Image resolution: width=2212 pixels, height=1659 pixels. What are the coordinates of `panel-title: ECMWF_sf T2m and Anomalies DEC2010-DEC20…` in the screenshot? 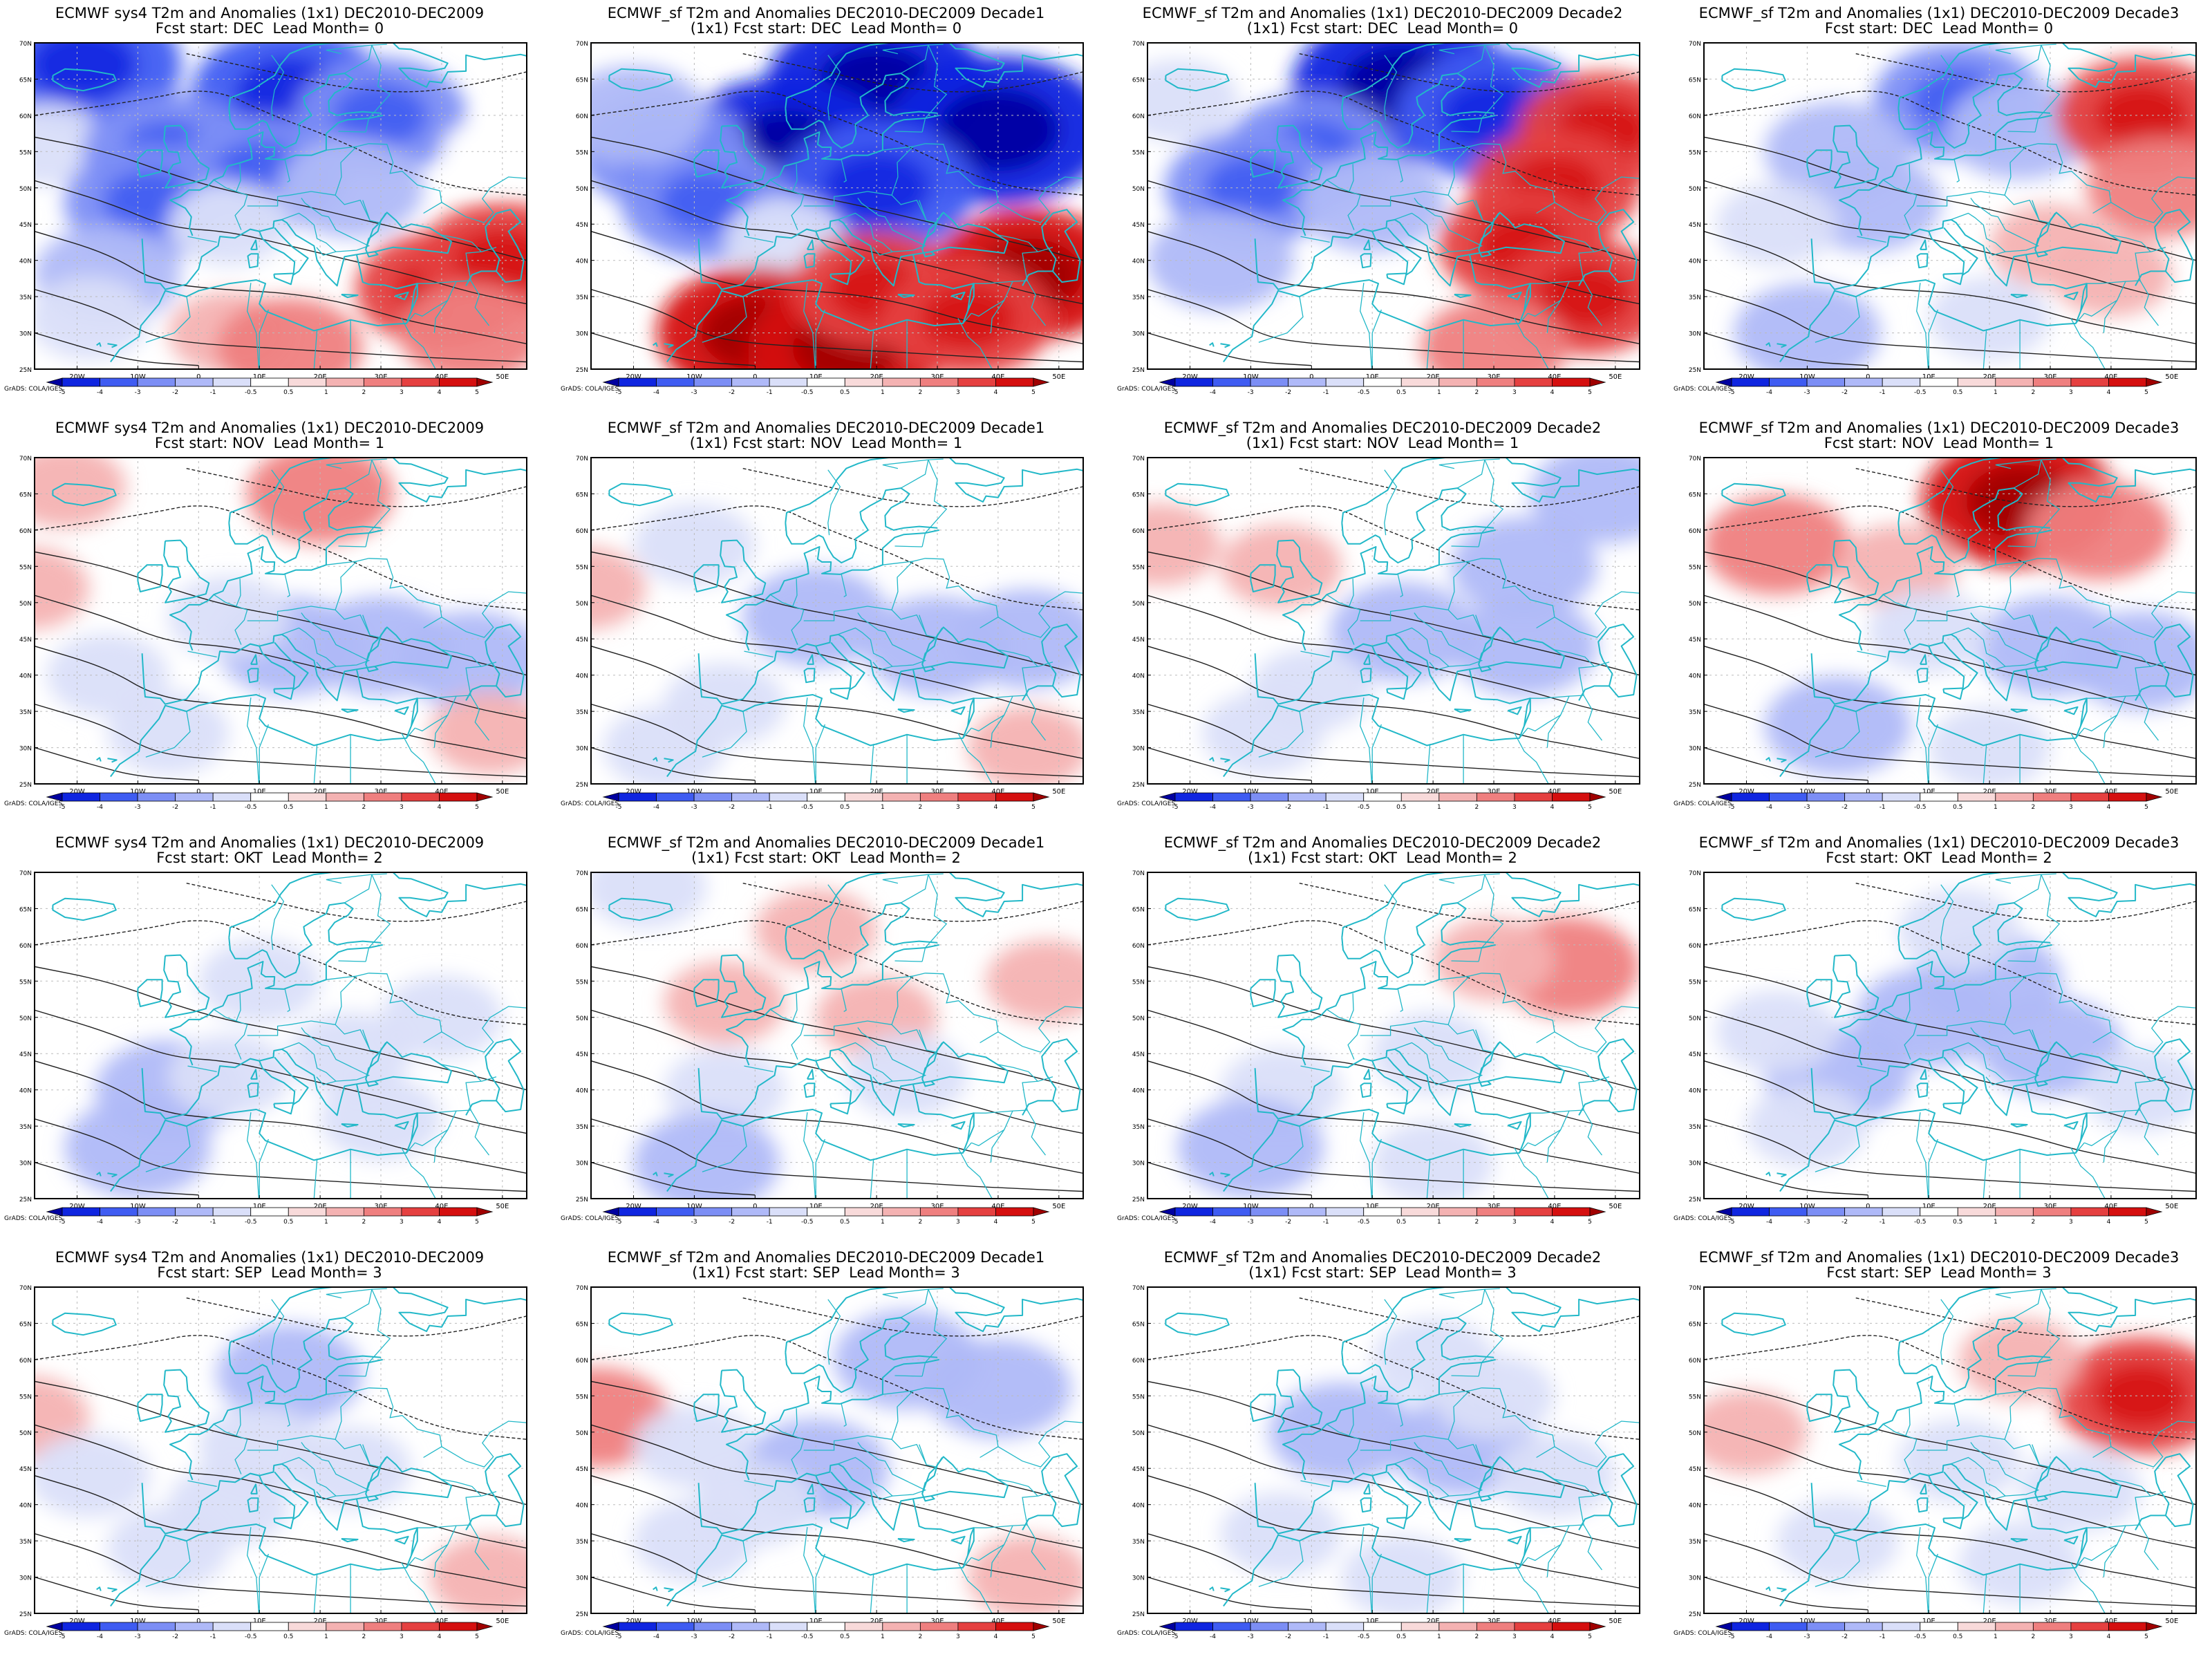 It's located at (826, 13).